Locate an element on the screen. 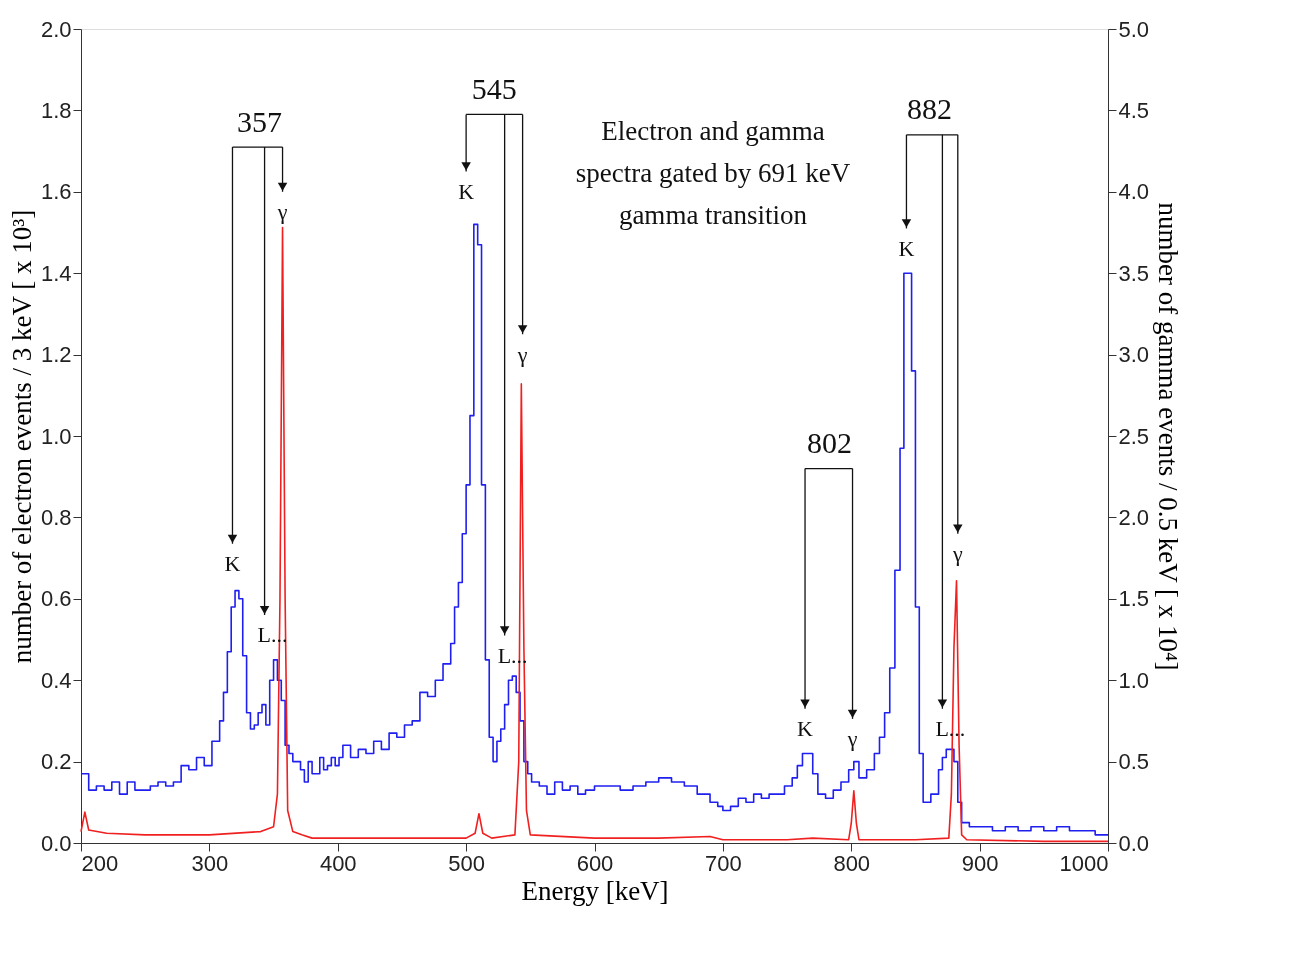 This screenshot has height=956, width=1300. annotation: 802 is located at coordinates (829, 443).